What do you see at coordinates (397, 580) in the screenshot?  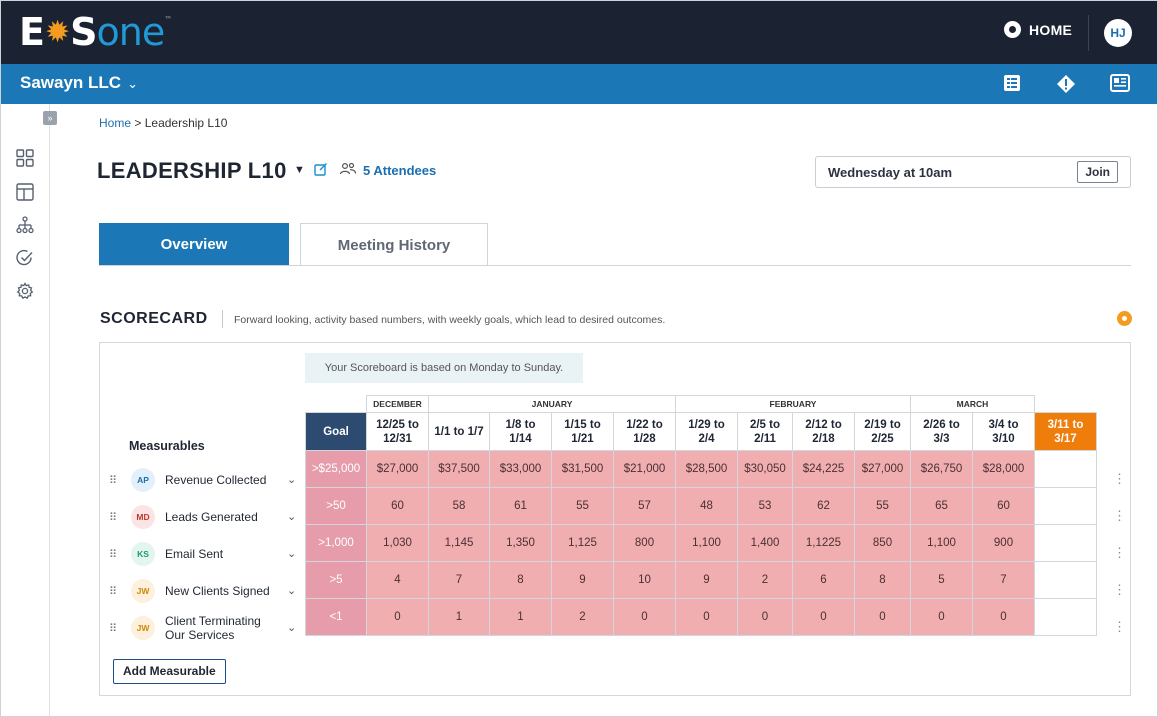 I see `score-cell: 4` at bounding box center [397, 580].